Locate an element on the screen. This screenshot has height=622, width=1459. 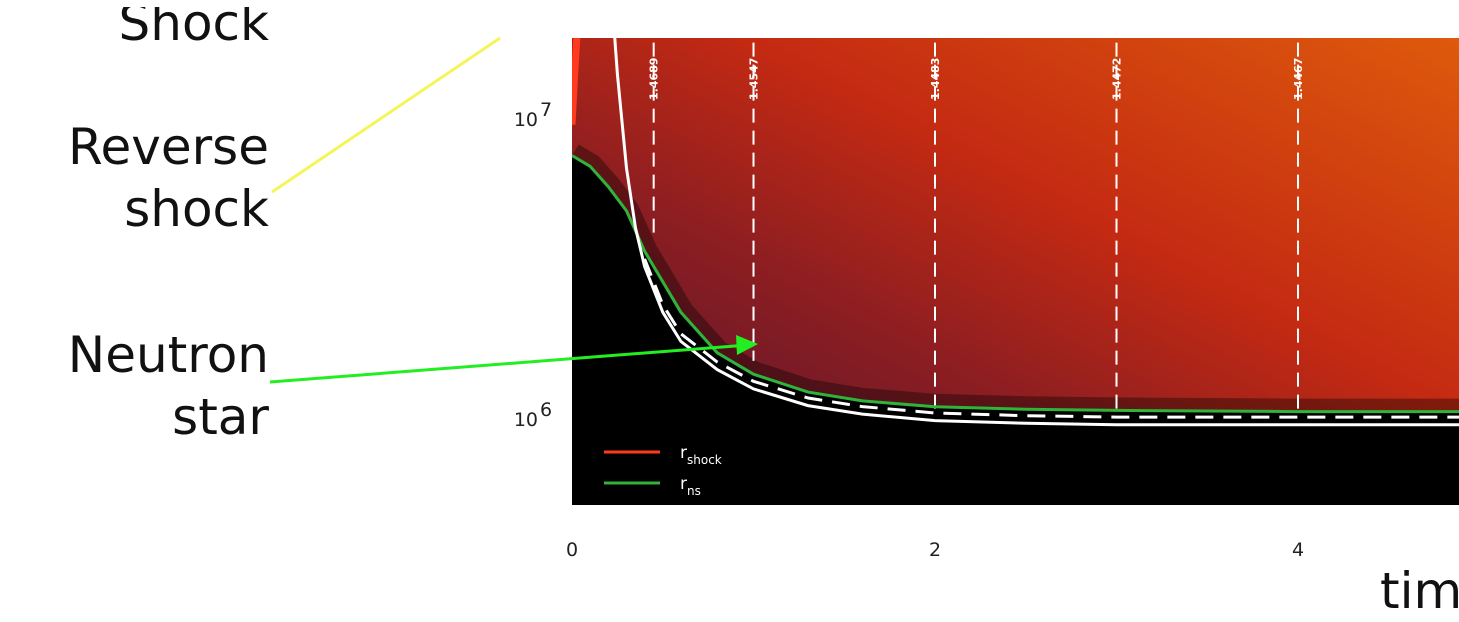
x-tick-label: 2 is located at coordinates (935, 550).